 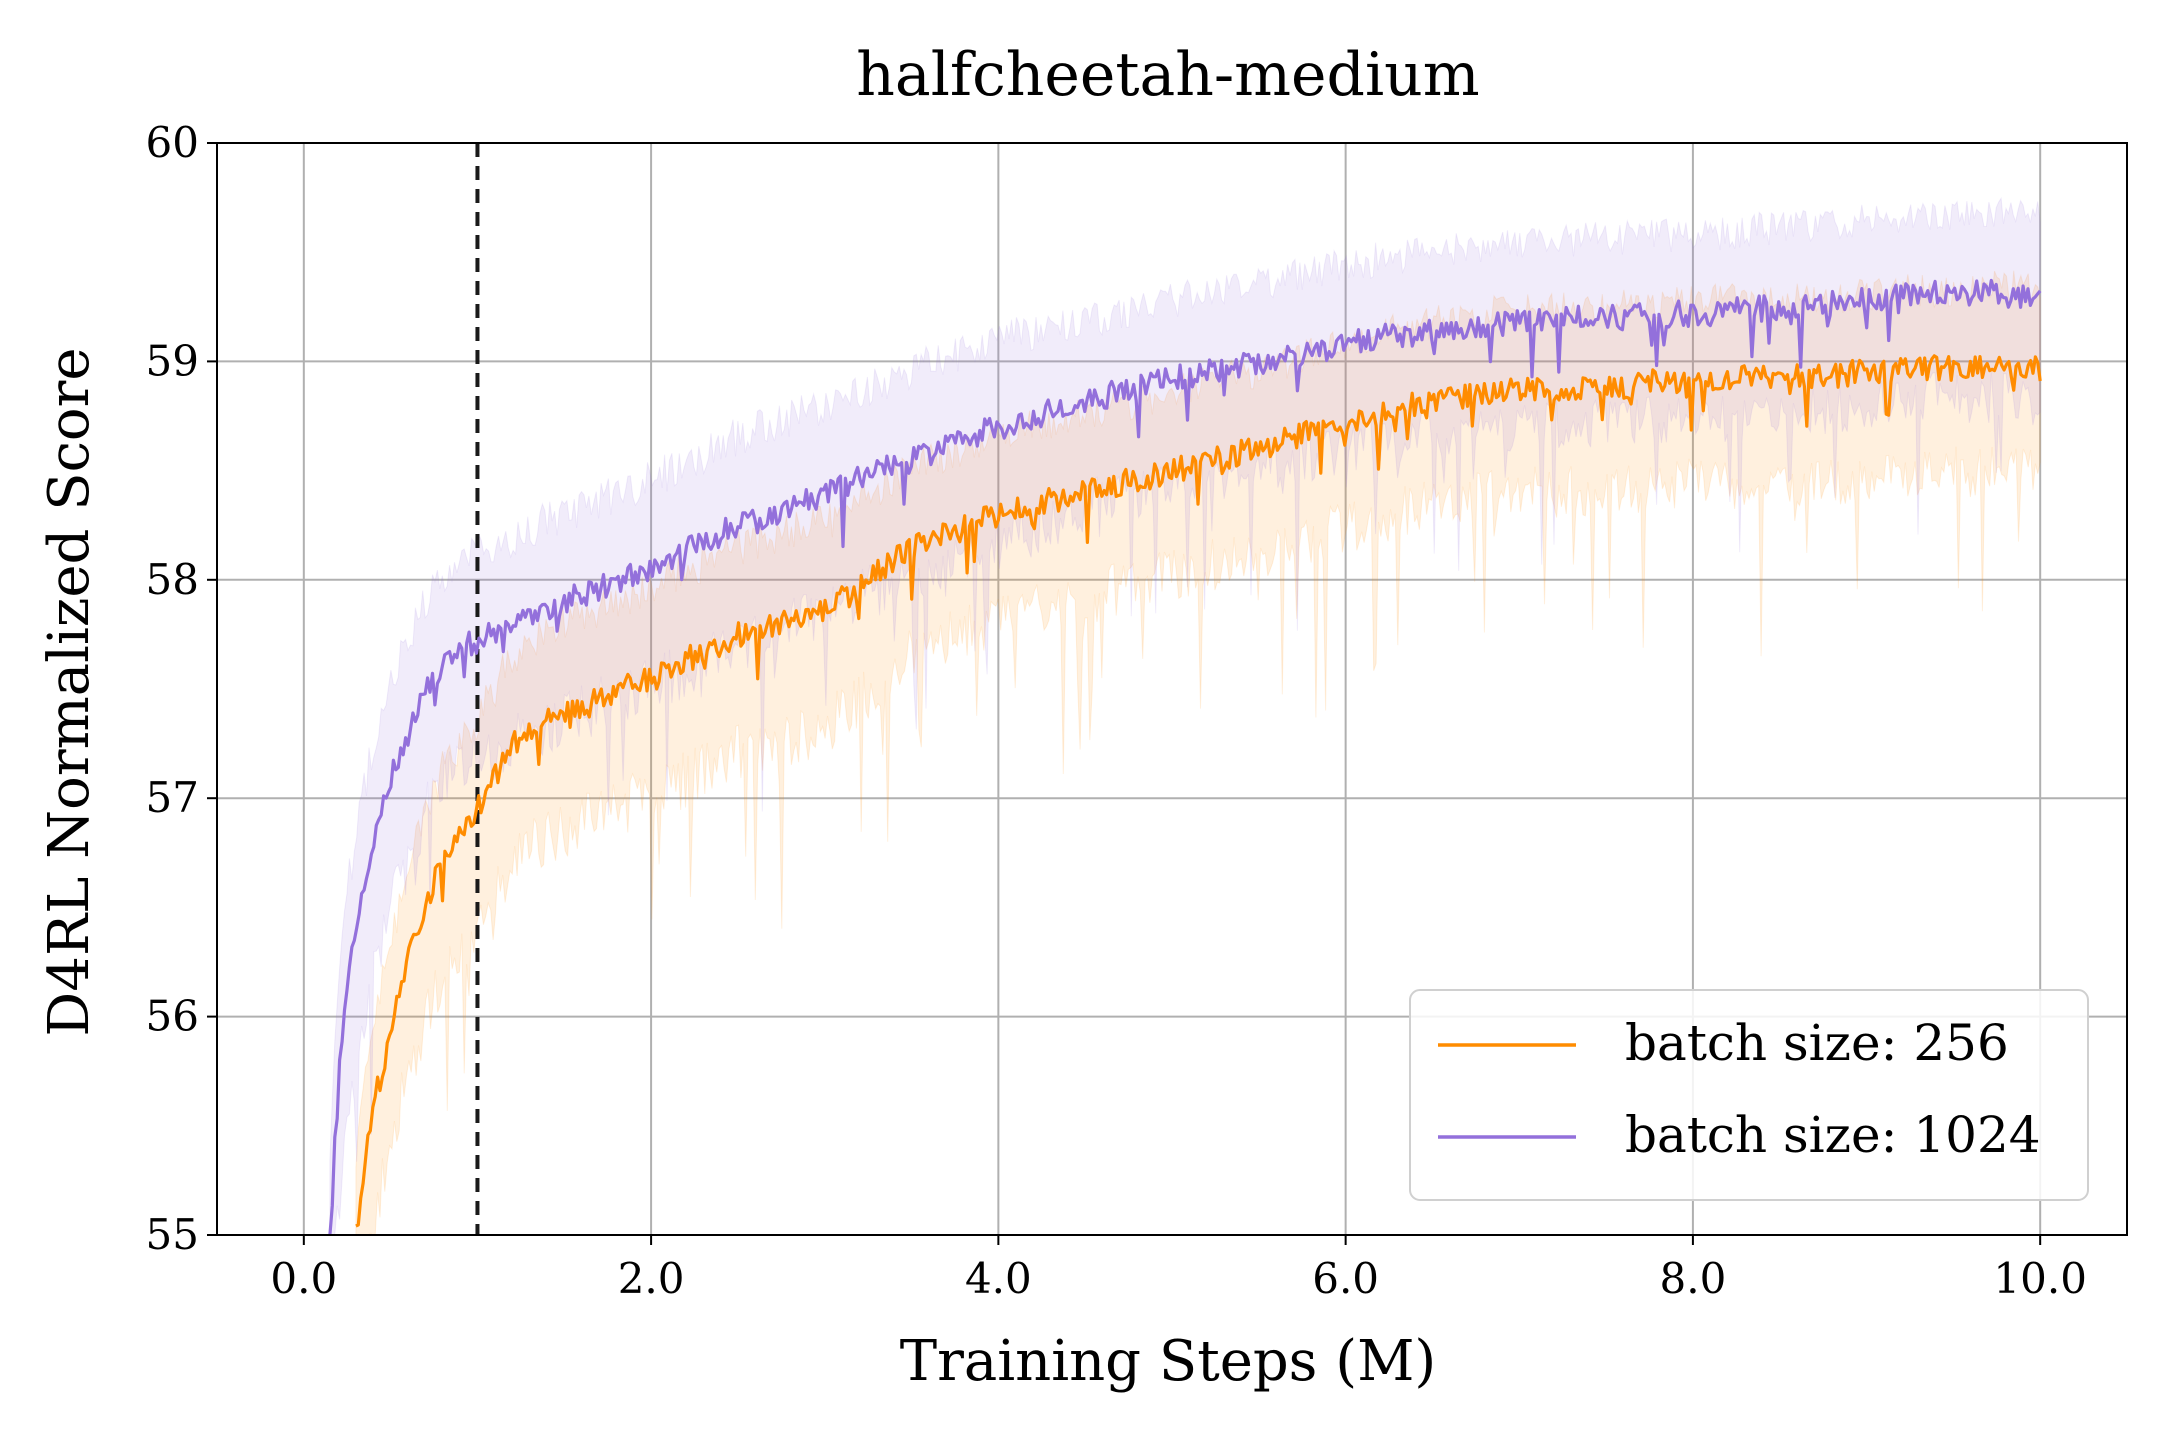 I want to click on legend: batch size: 256 batch size: 1024, so click(x=1749, y=1095).